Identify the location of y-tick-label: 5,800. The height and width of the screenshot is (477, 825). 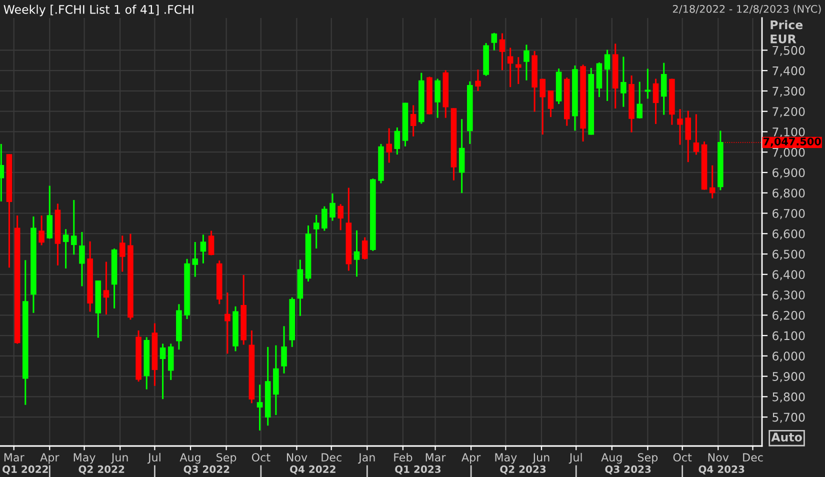
(788, 397).